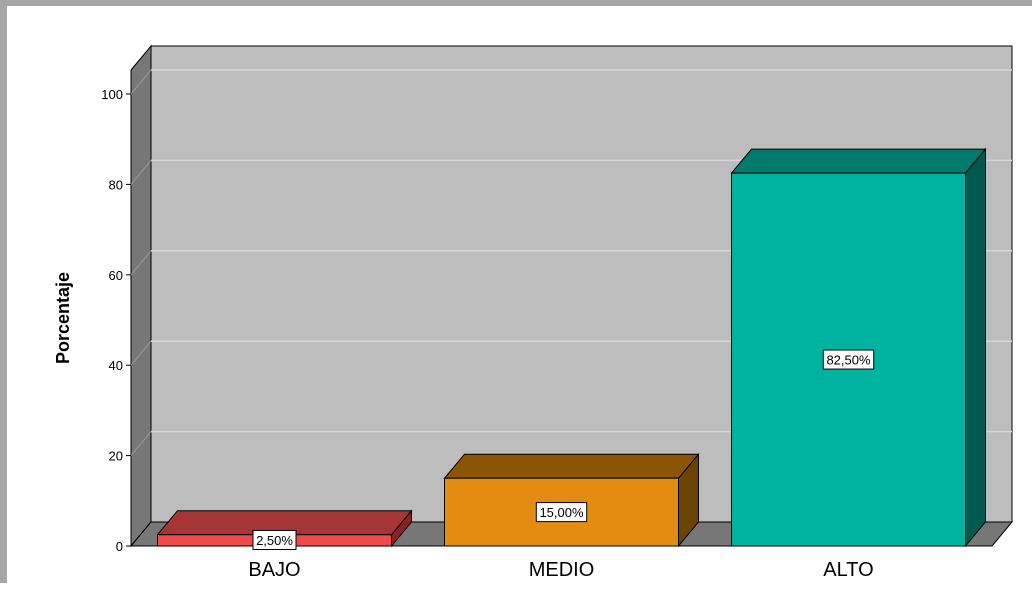 The image size is (1032, 589). What do you see at coordinates (141, 296) in the screenshot?
I see `side-wall` at bounding box center [141, 296].